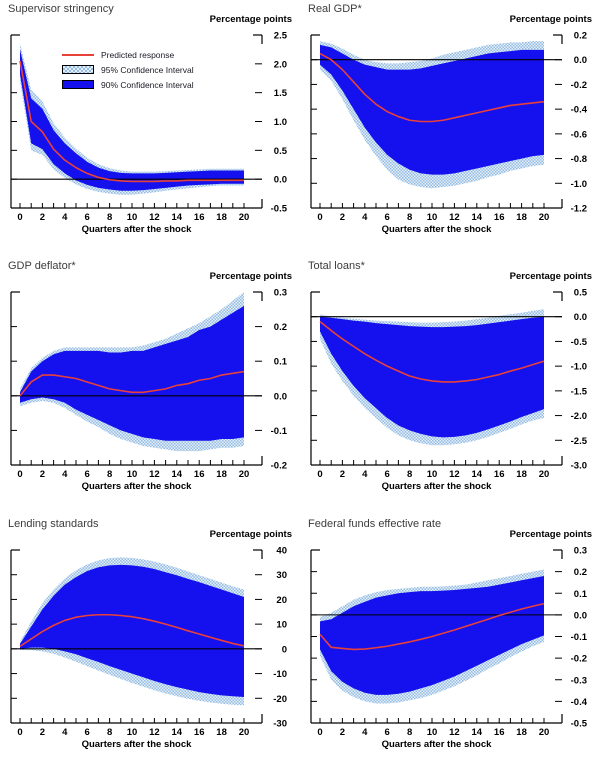 The height and width of the screenshot is (773, 600). Describe the element at coordinates (128, 84) in the screenshot. I see `legend-item-ci90: 90% Confidence Interval` at that location.